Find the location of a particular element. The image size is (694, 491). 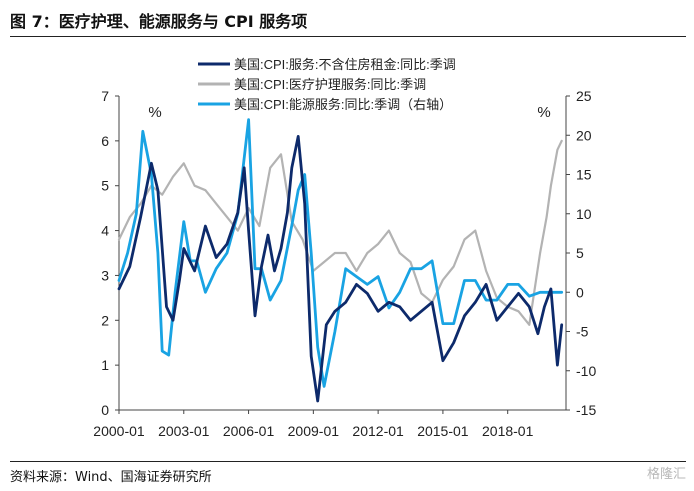

right-tick-label: 15 is located at coordinates (584, 175).